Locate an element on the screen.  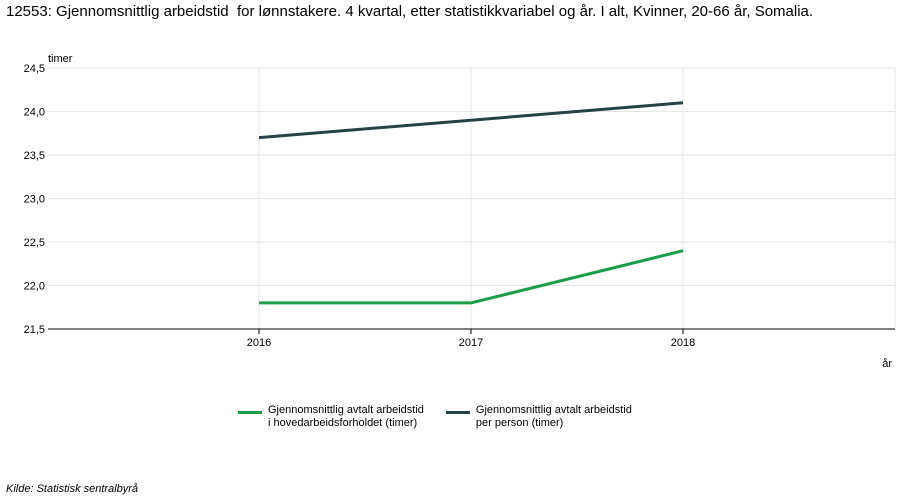
y-tick-label: 23,5 is located at coordinates (34, 156).